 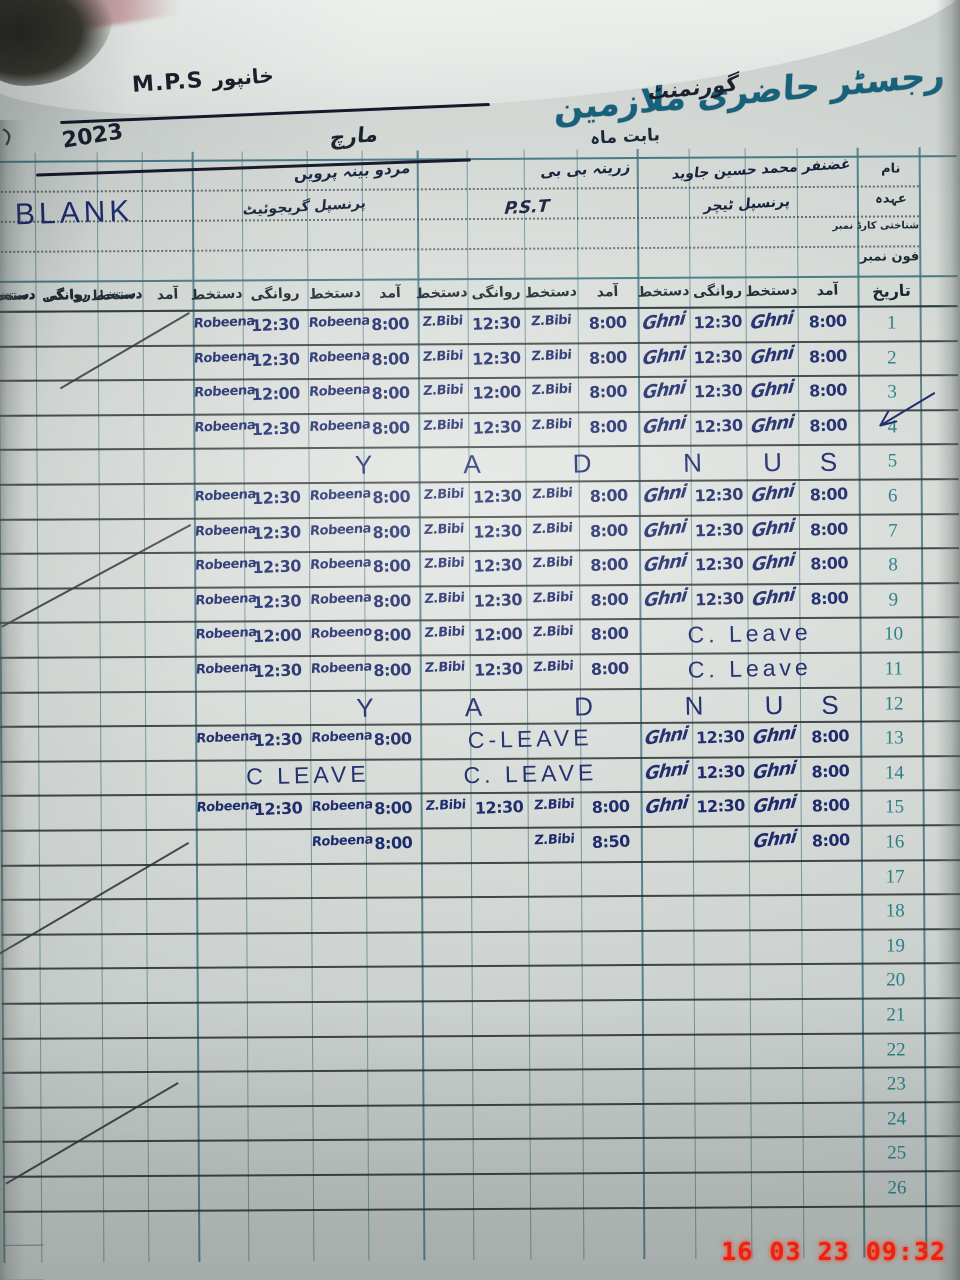 I want to click on babat-maah-label: بابت ماہ, so click(x=625, y=137).